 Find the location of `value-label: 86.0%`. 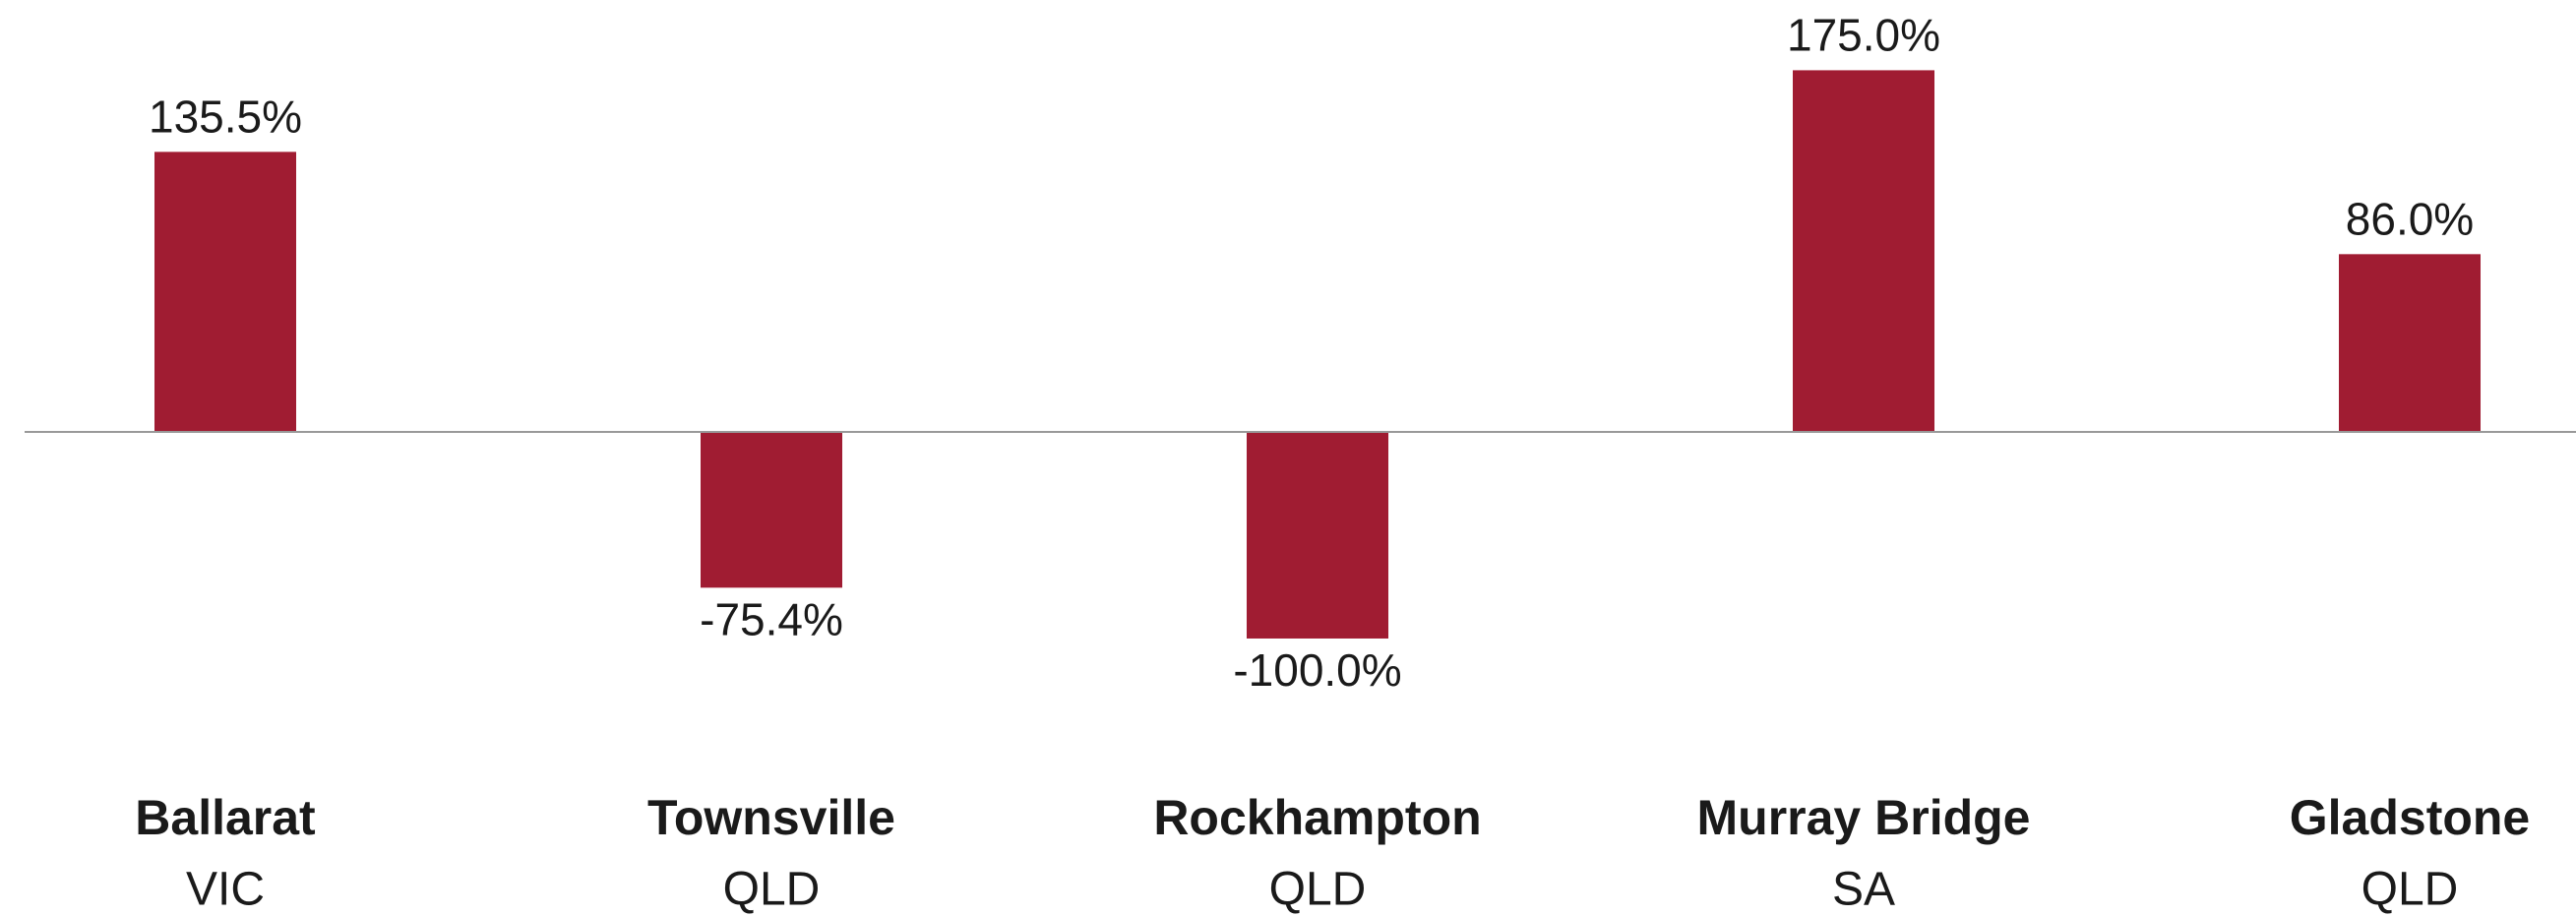

value-label: 86.0% is located at coordinates (2410, 219).